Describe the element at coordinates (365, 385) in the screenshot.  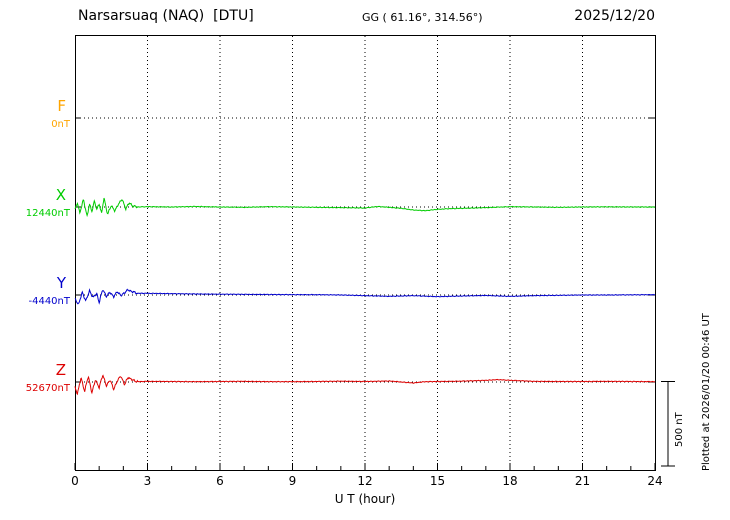
I see `trace-Z` at that location.